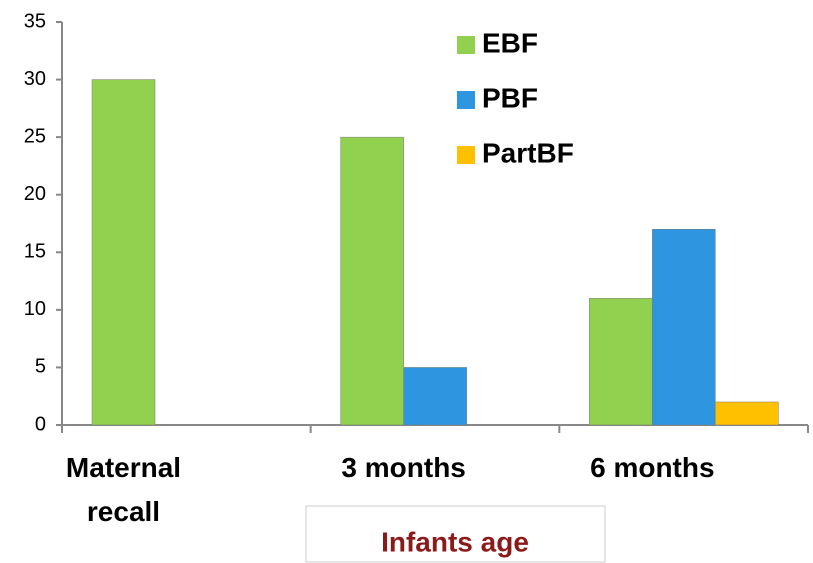  What do you see at coordinates (455, 541) in the screenshot?
I see `x-axis-label: Infants age` at bounding box center [455, 541].